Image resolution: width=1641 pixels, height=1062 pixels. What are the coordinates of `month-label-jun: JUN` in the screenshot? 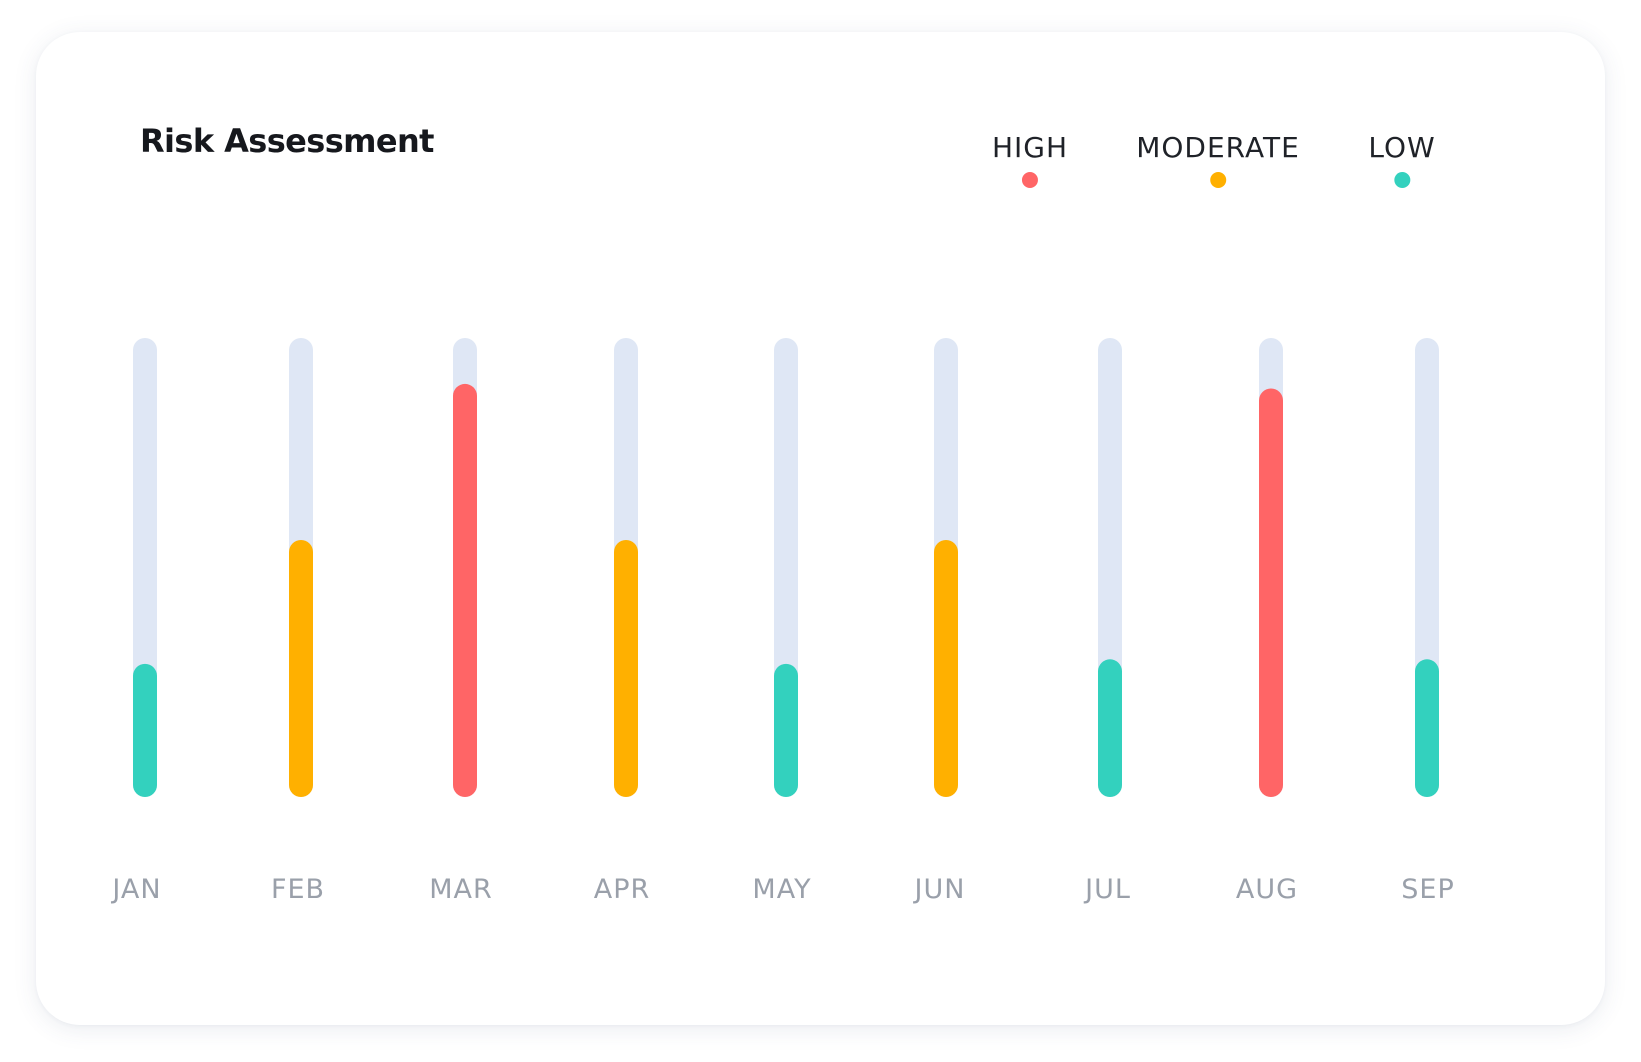 It's located at (939, 889).